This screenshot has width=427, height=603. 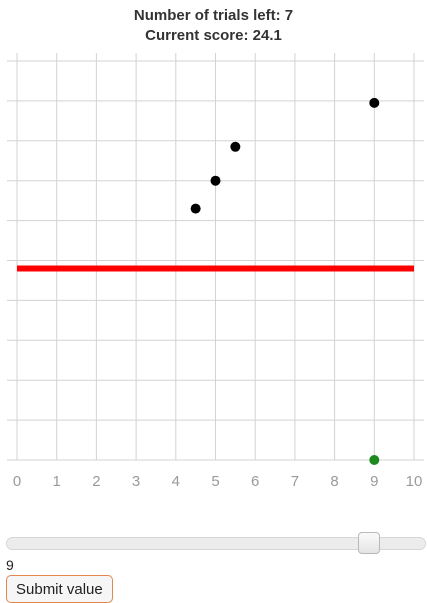 I want to click on x-tick-label: 8, so click(x=334, y=481).